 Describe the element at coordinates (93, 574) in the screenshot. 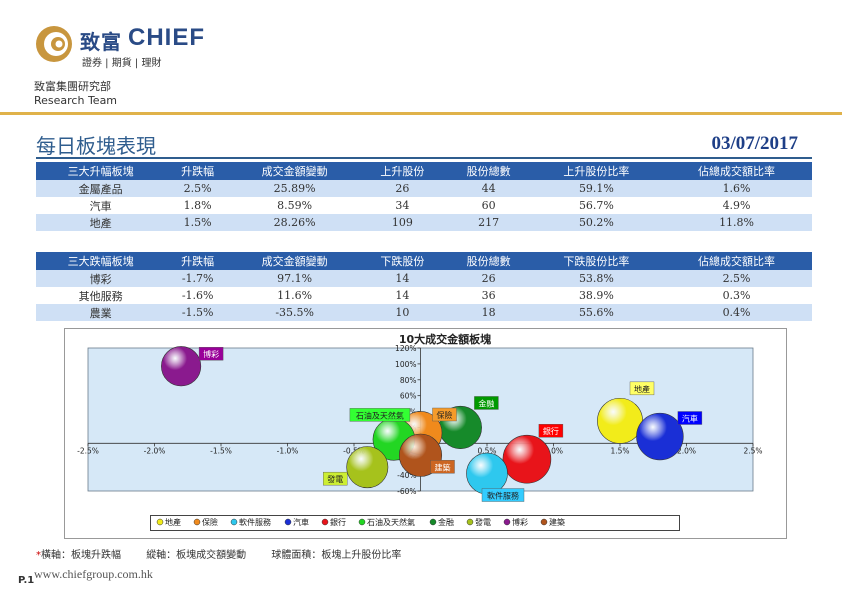

I see `website-link: www.chiefgroup.com.hk` at that location.